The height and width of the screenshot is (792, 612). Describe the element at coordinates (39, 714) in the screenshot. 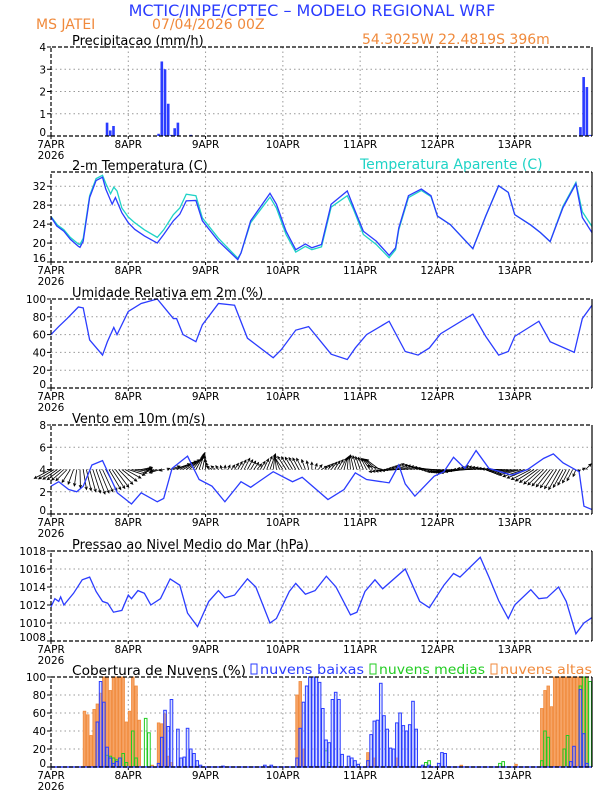

I see `y-tick-label: 60` at that location.